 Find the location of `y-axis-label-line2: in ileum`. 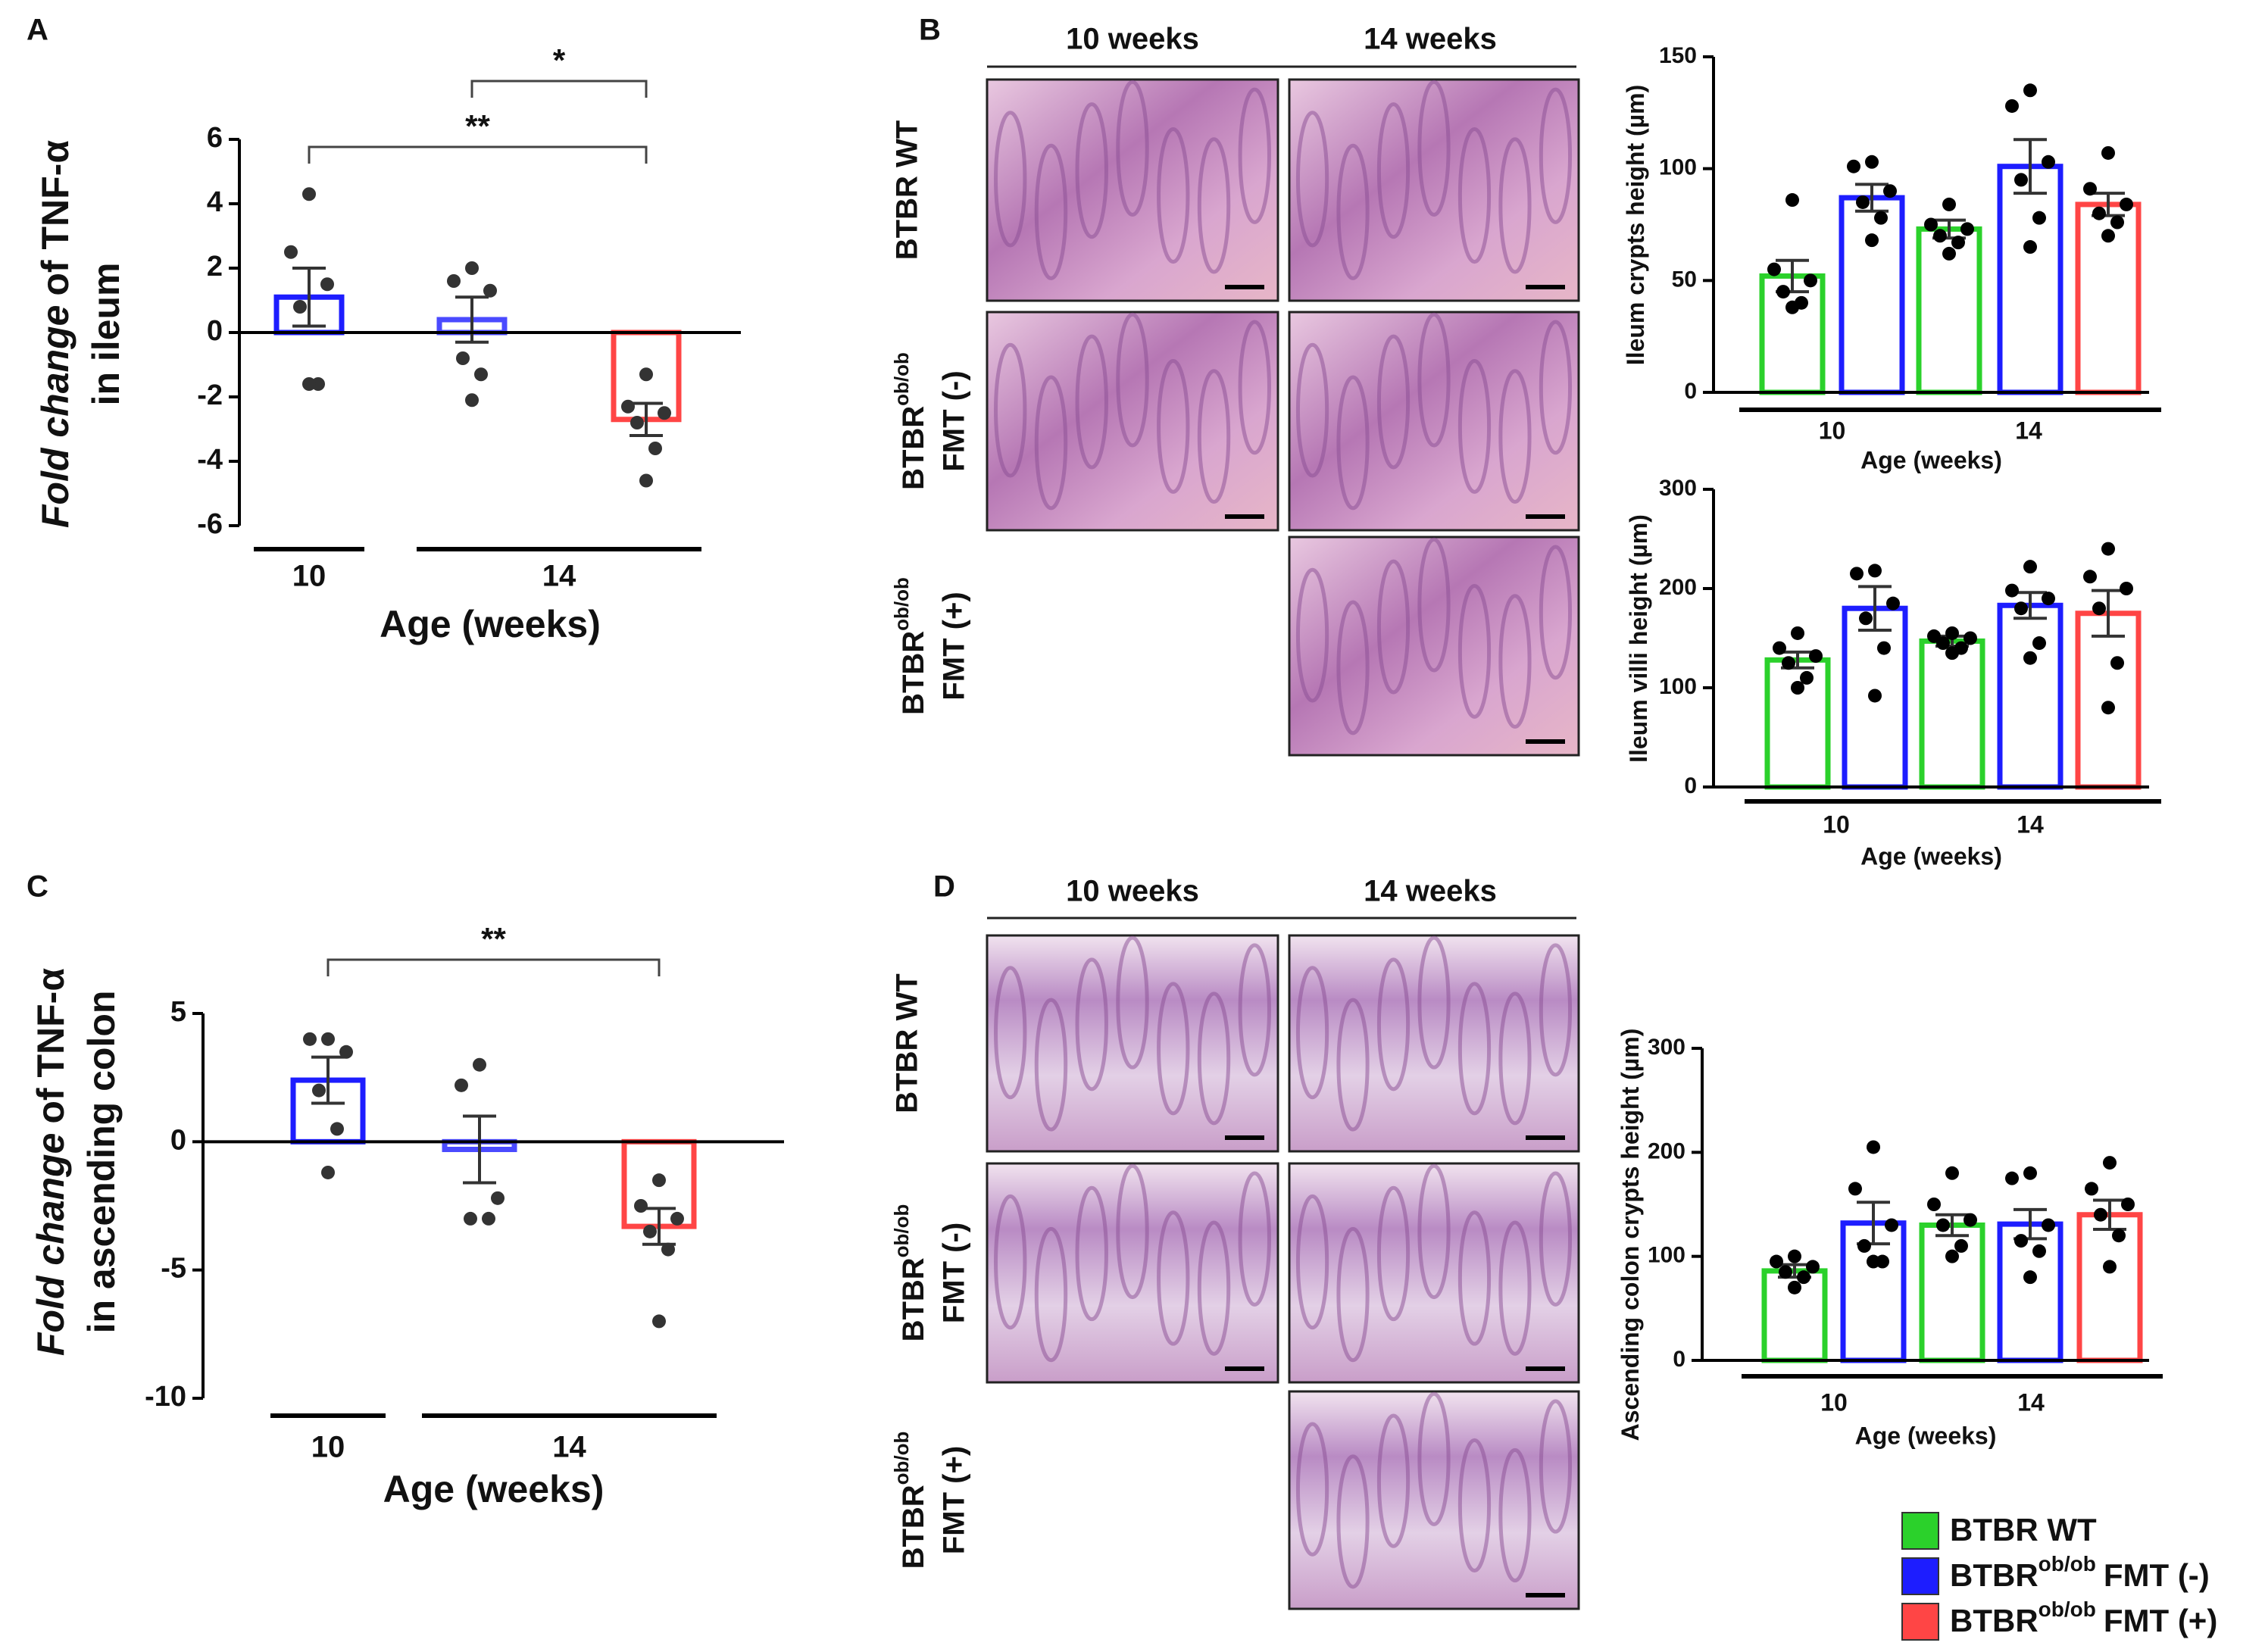

y-axis-label-line2: in ileum is located at coordinates (106, 334).